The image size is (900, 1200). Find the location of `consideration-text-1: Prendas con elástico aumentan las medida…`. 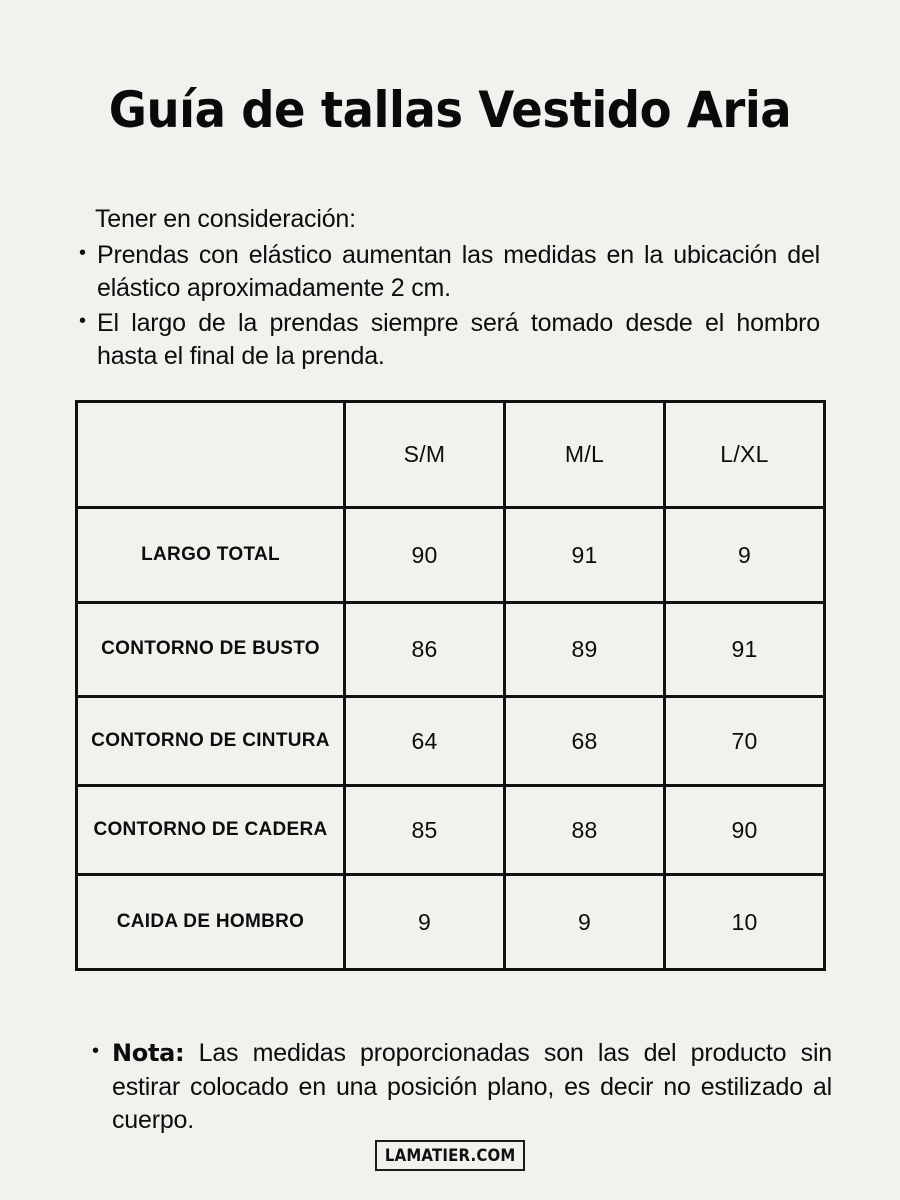

consideration-text-1: Prendas con elástico aumentan las medida… is located at coordinates (458, 271).